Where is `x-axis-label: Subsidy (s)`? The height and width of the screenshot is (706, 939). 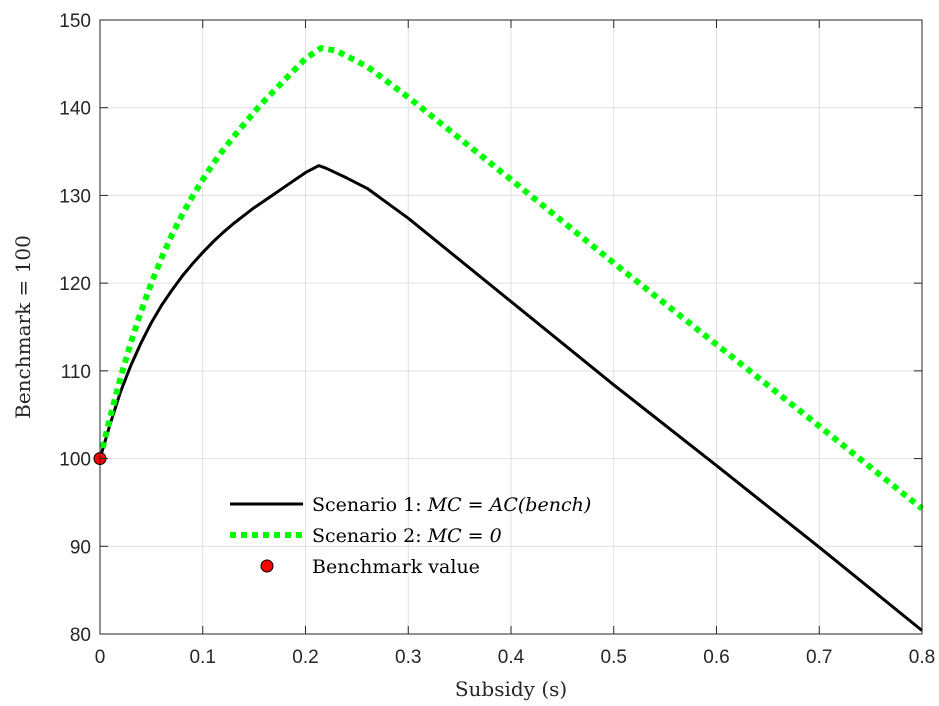
x-axis-label: Subsidy (s) is located at coordinates (511, 689).